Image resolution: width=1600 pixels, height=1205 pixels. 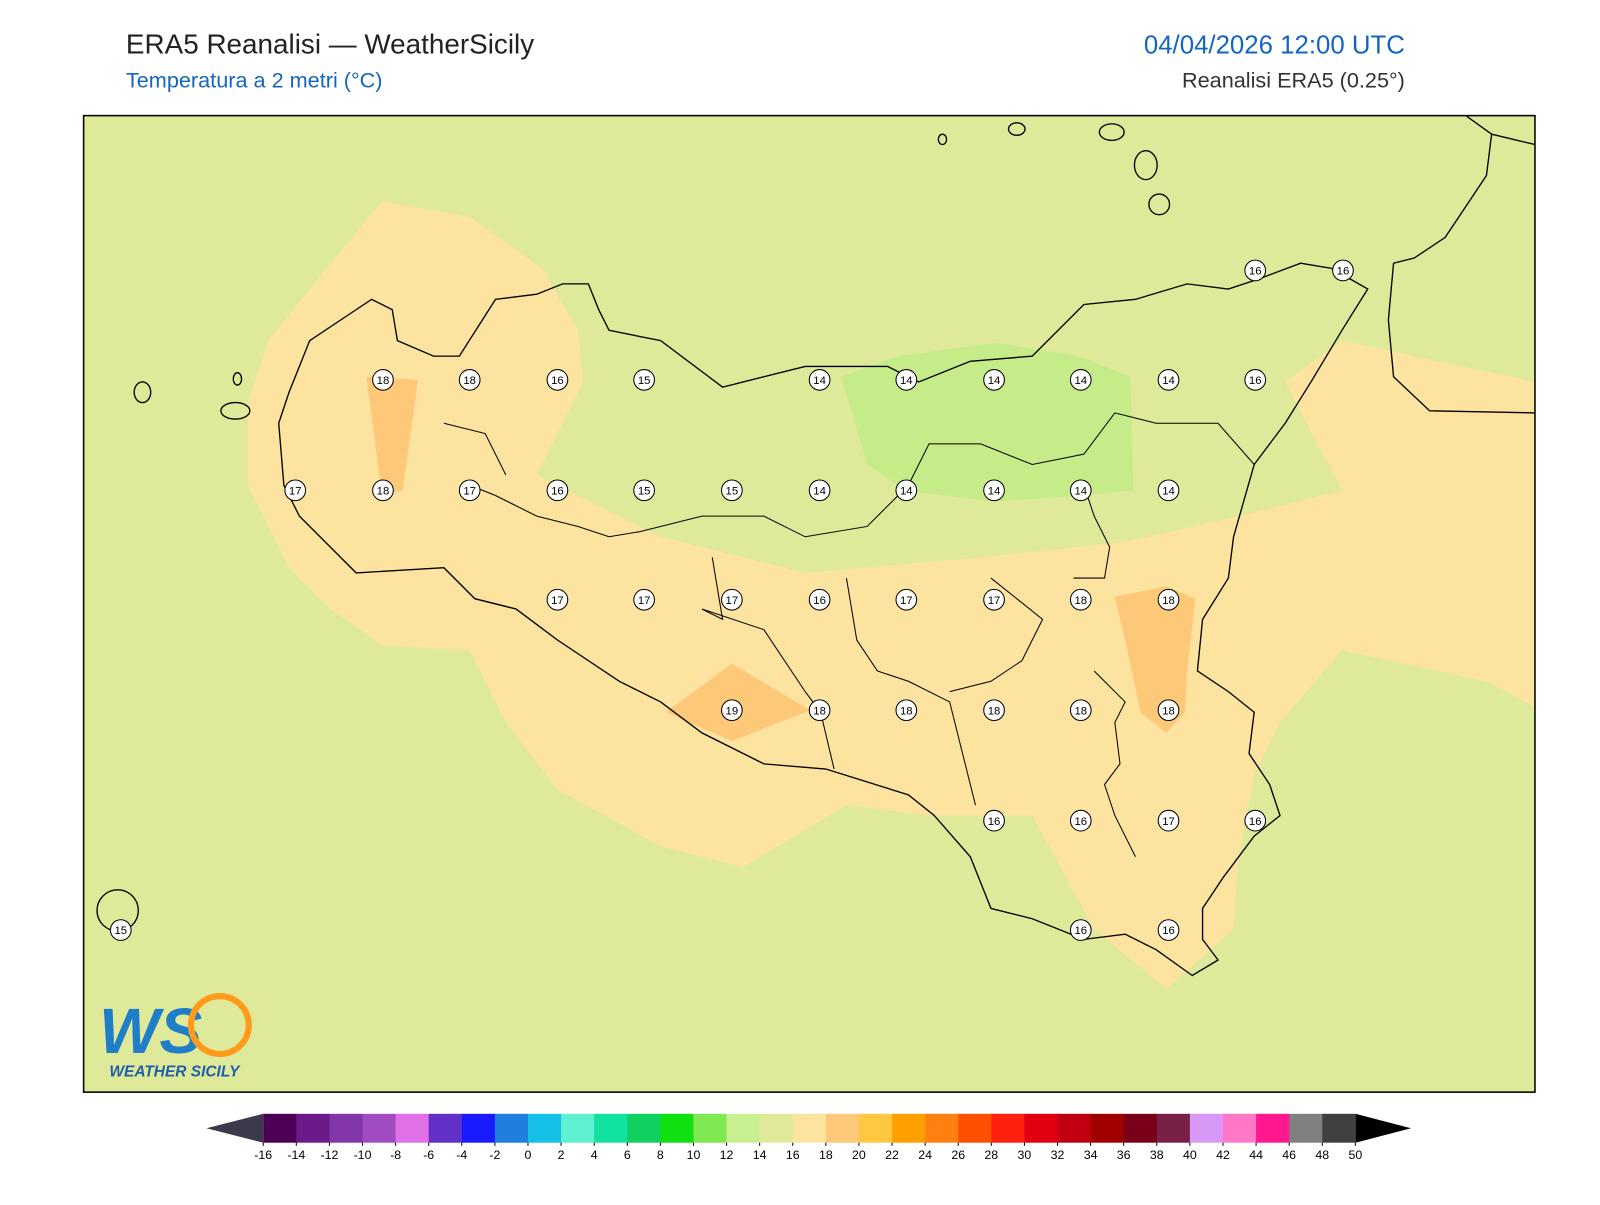 What do you see at coordinates (1124, 1155) in the screenshot?
I see `colorbar-label: 36` at bounding box center [1124, 1155].